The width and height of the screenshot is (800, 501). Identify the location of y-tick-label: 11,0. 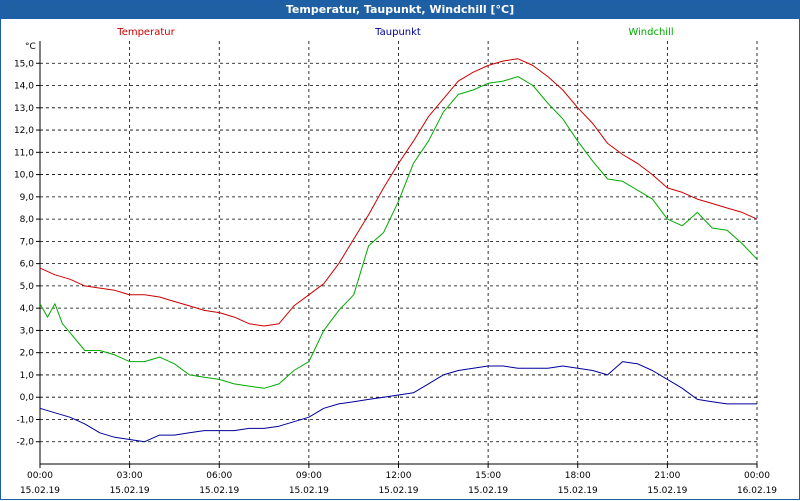
(24, 153).